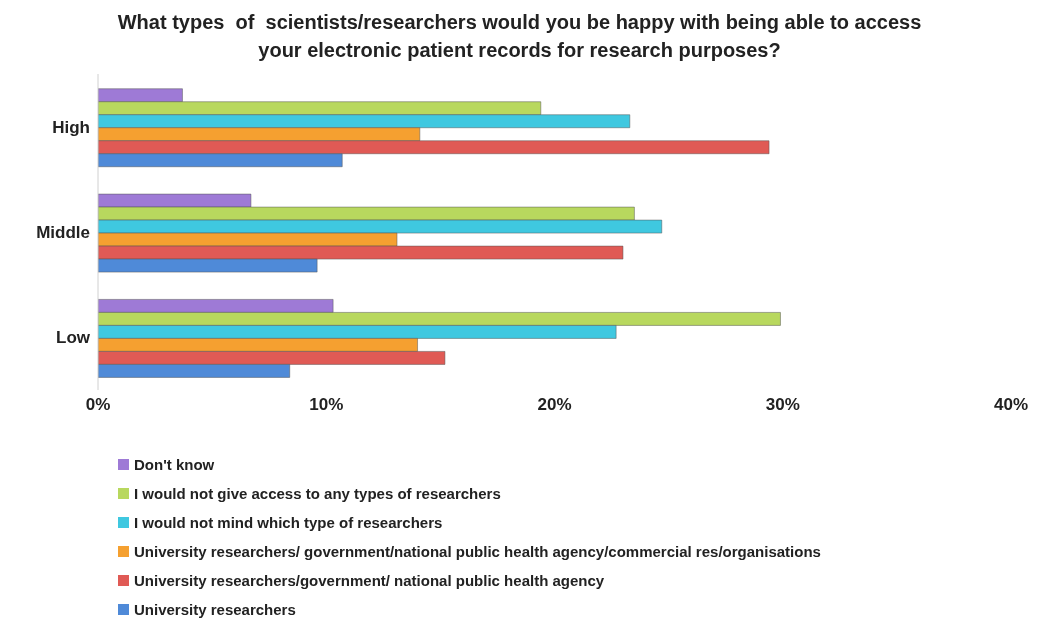 The image size is (1039, 644). I want to click on y-tick-label: Low, so click(73, 338).